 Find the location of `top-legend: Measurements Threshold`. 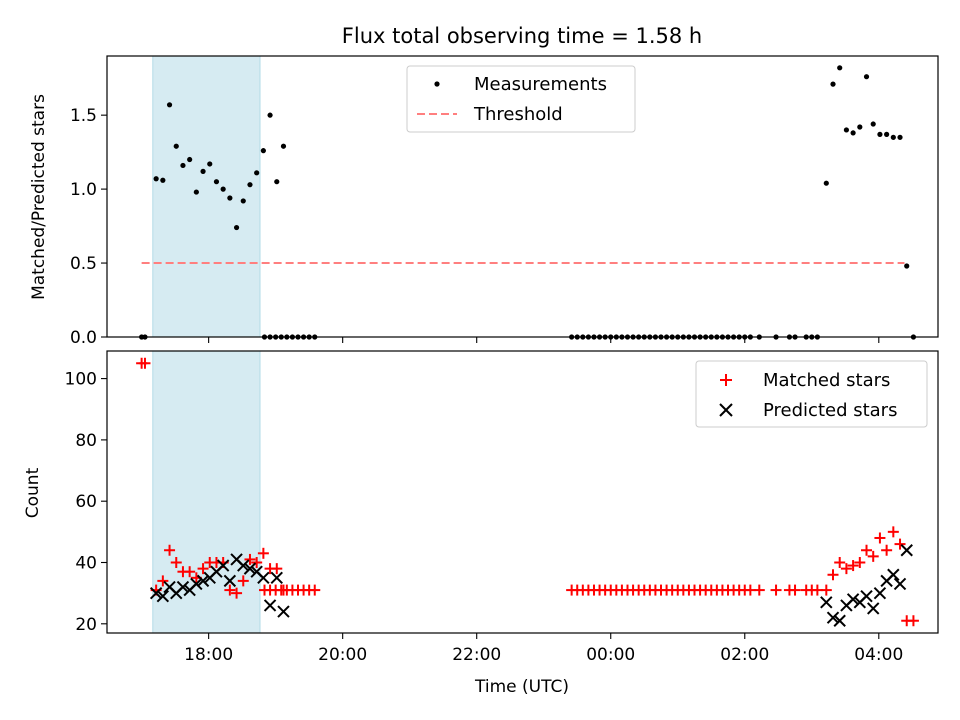

top-legend: Measurements Threshold is located at coordinates (521, 99).